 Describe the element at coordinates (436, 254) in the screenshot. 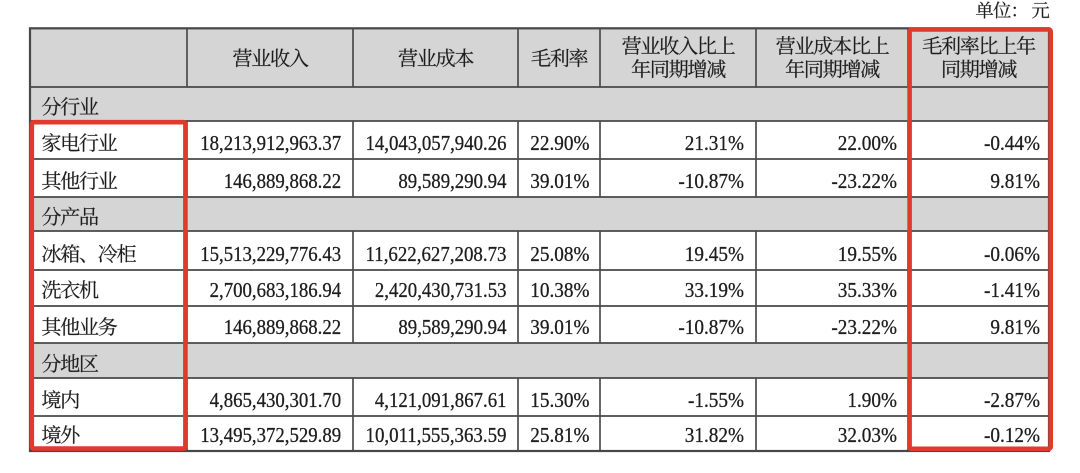

I see `svg-text: 11,622,627,208.73` at that location.